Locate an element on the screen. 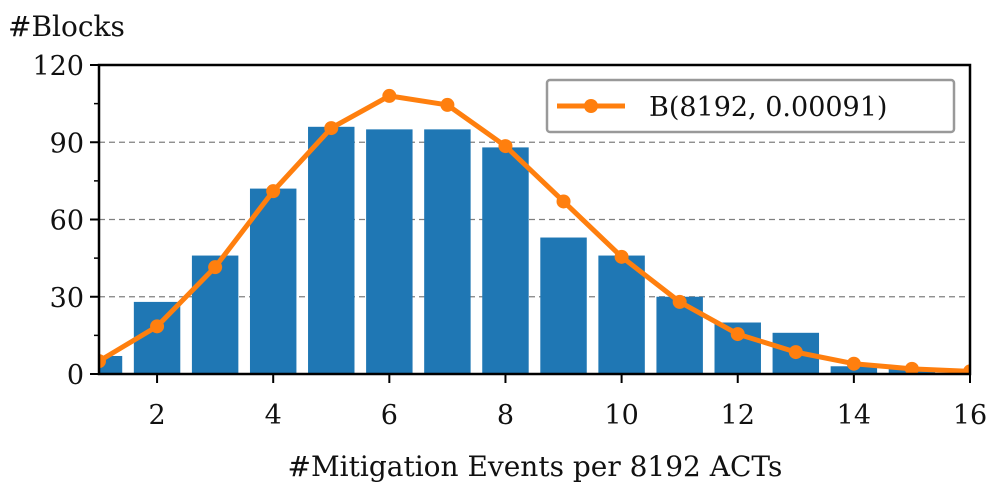 The height and width of the screenshot is (497, 999). legend-frame is located at coordinates (750, 106).